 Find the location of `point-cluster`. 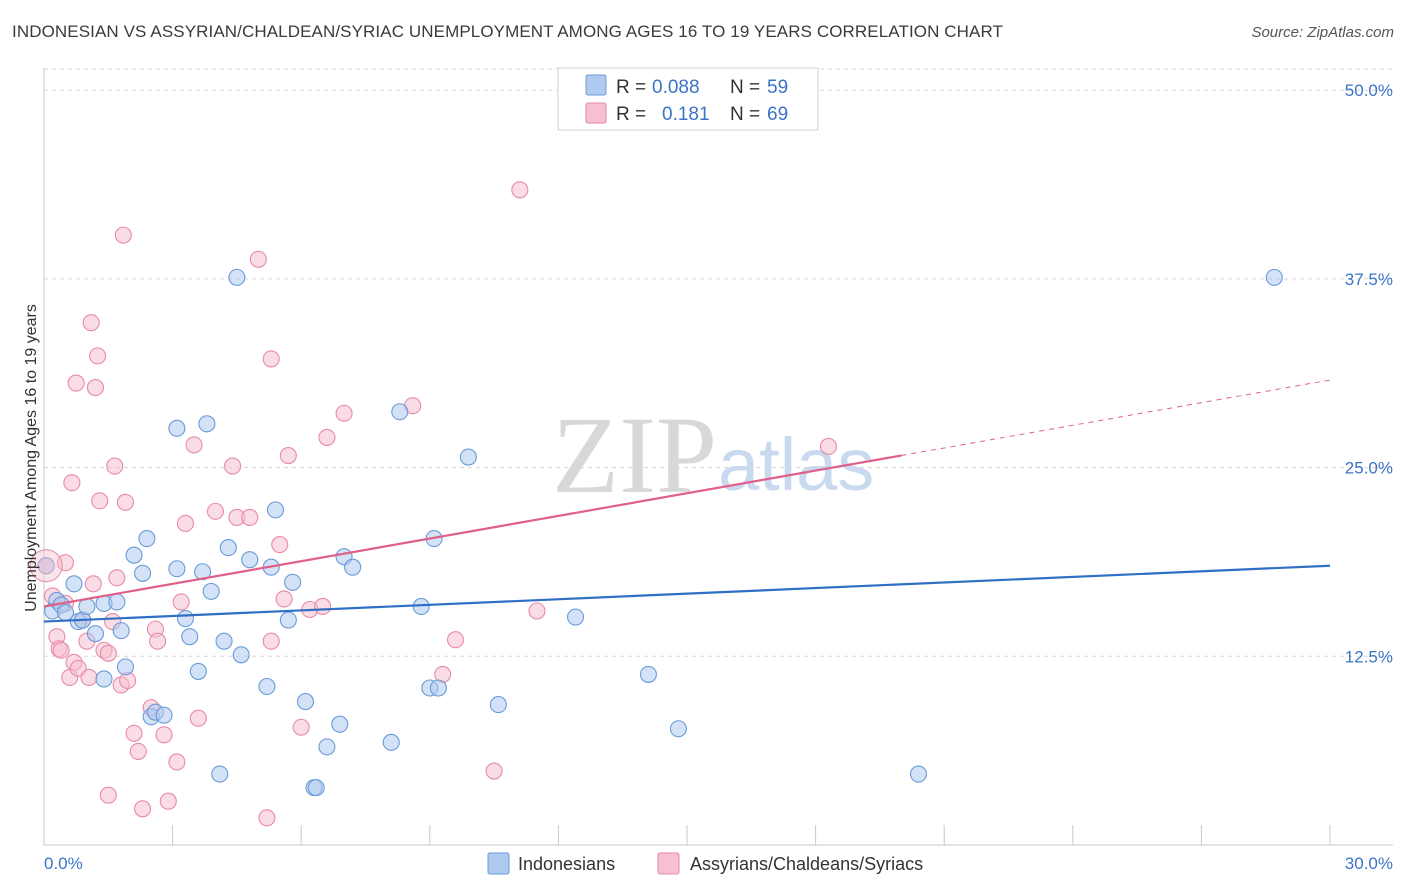

point-cluster is located at coordinates (46, 566).